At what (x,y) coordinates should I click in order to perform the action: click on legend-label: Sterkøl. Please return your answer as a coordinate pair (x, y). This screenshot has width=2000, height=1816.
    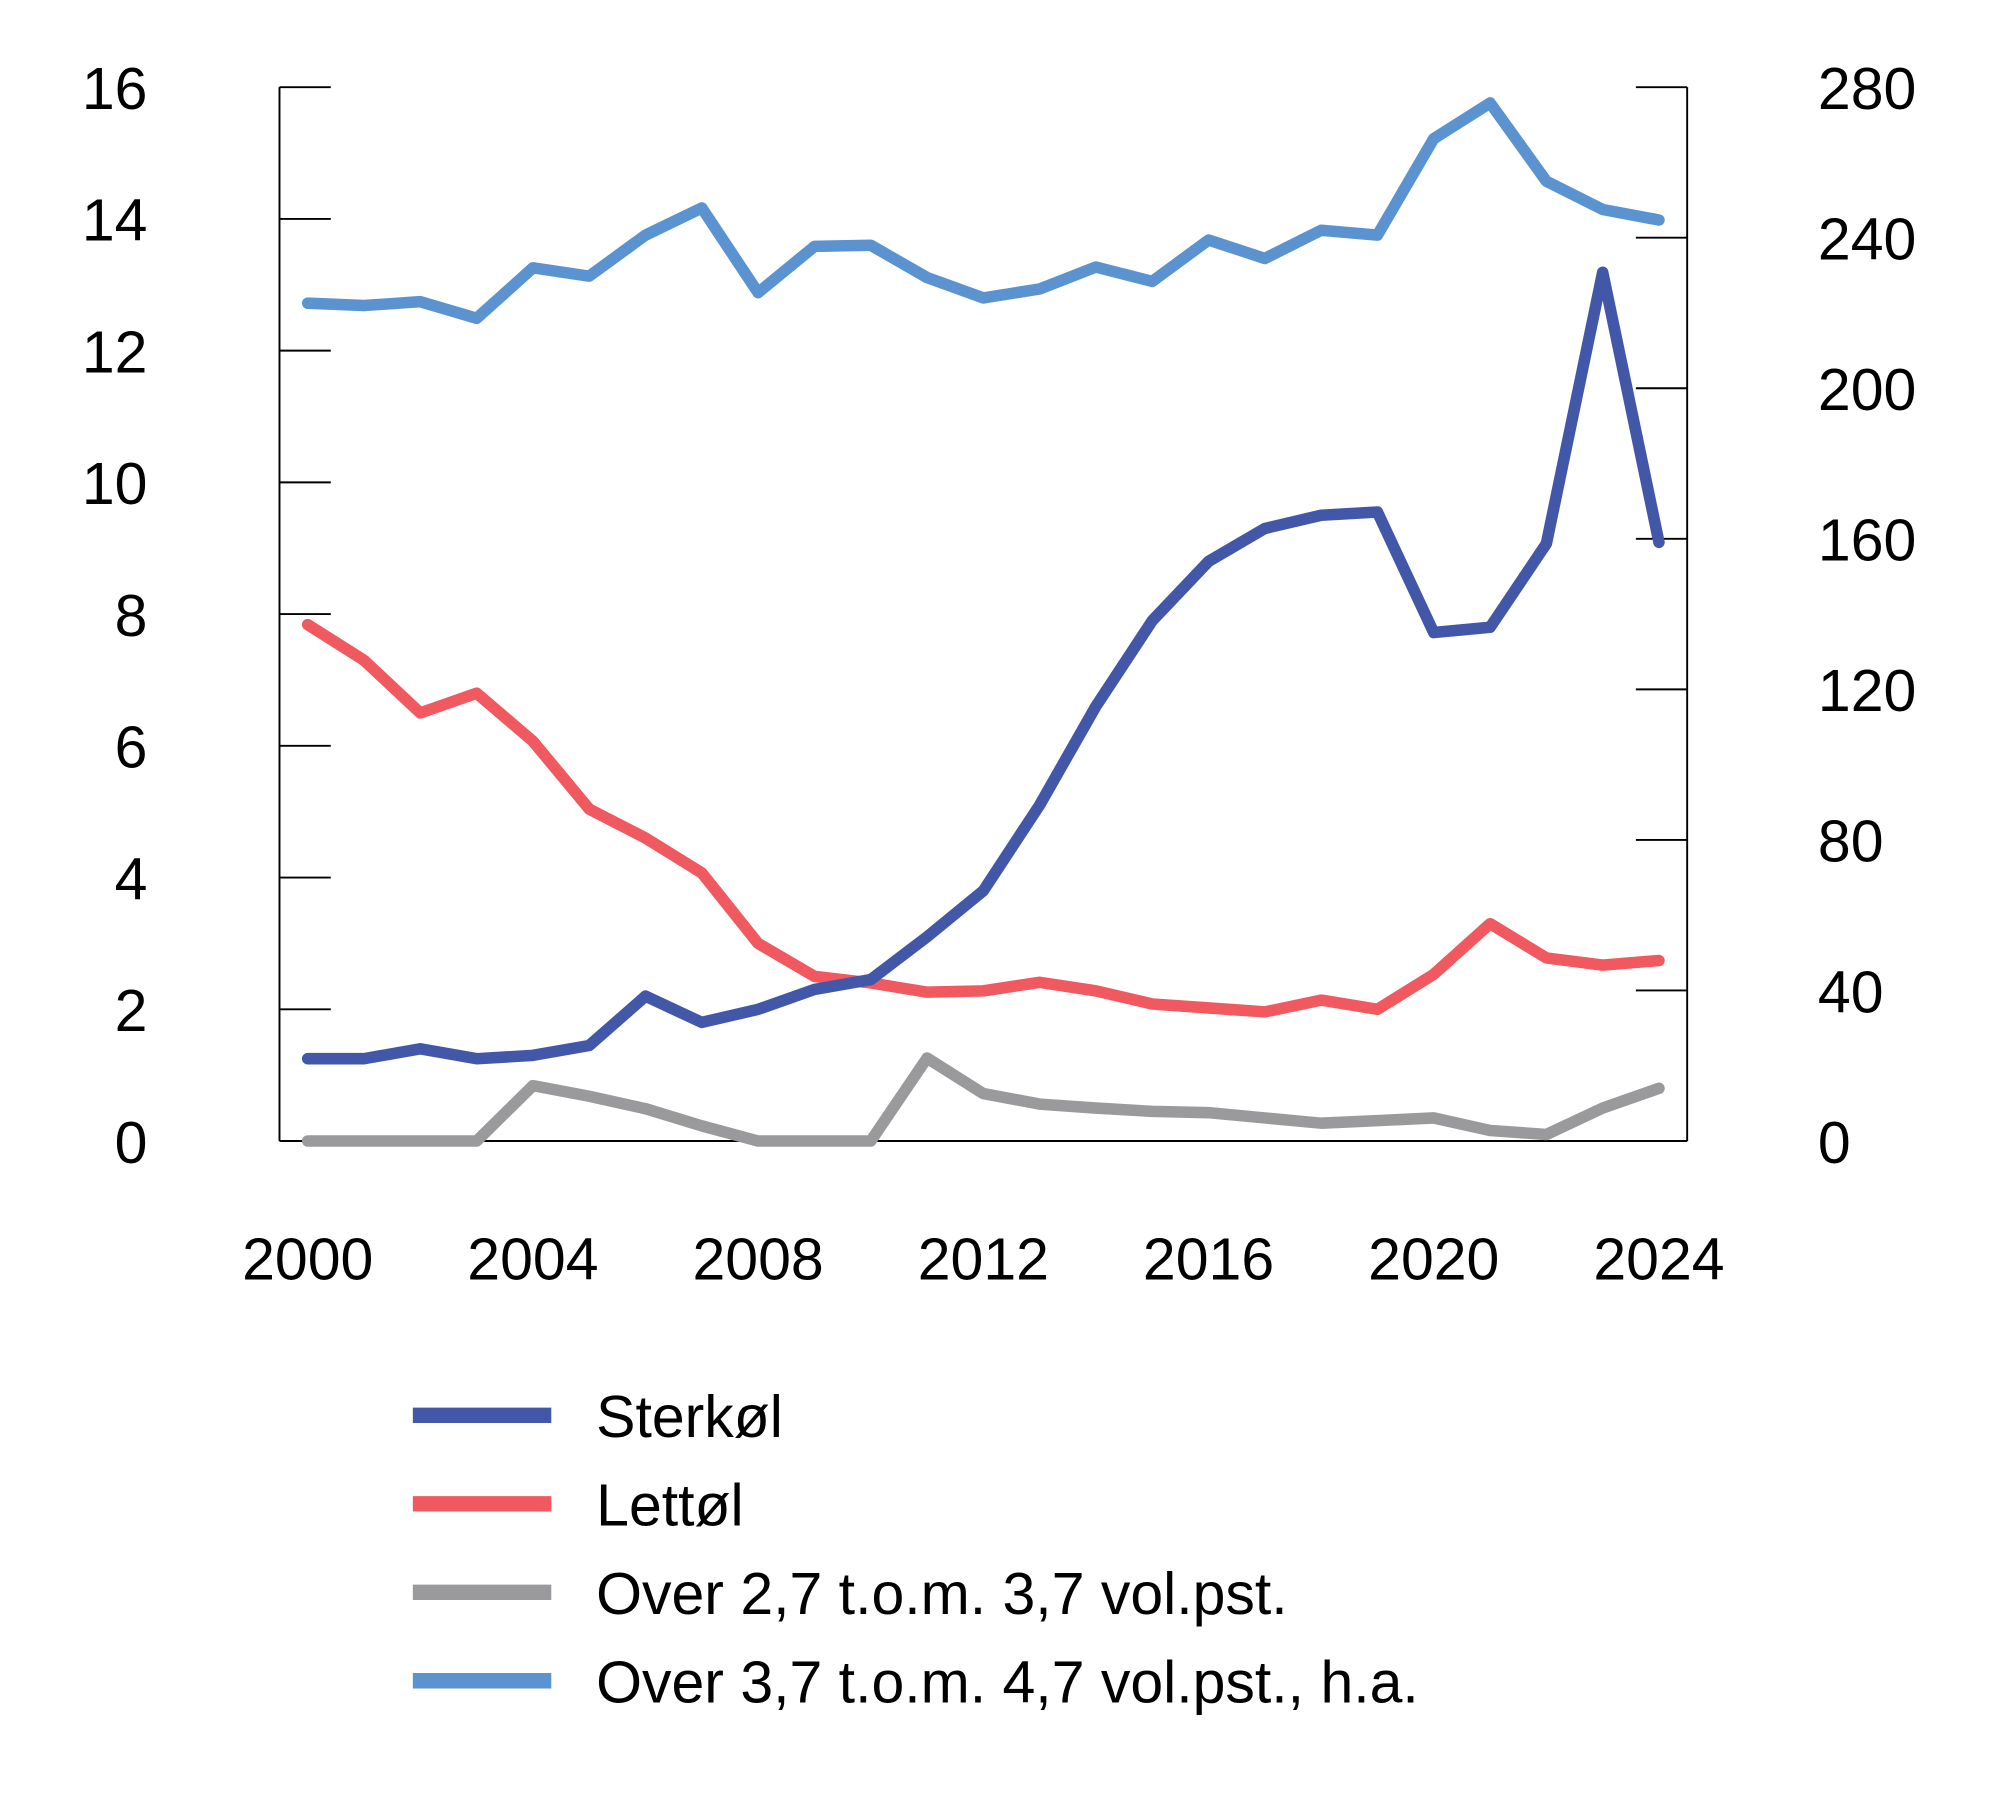
    Looking at the image, I should click on (689, 1417).